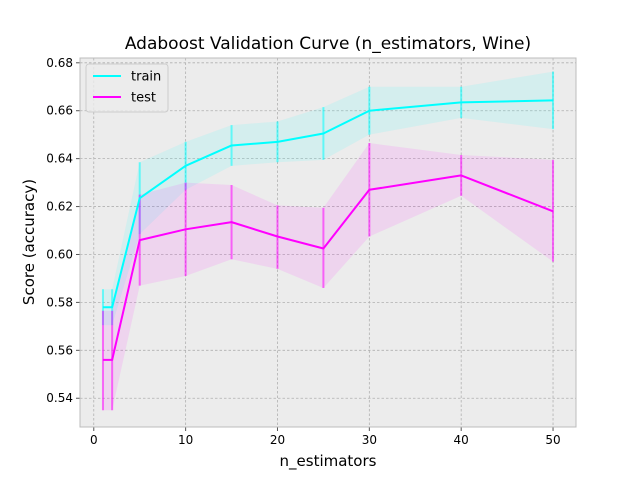 The width and height of the screenshot is (640, 480). I want to click on x-tick-label: 50, so click(552, 440).